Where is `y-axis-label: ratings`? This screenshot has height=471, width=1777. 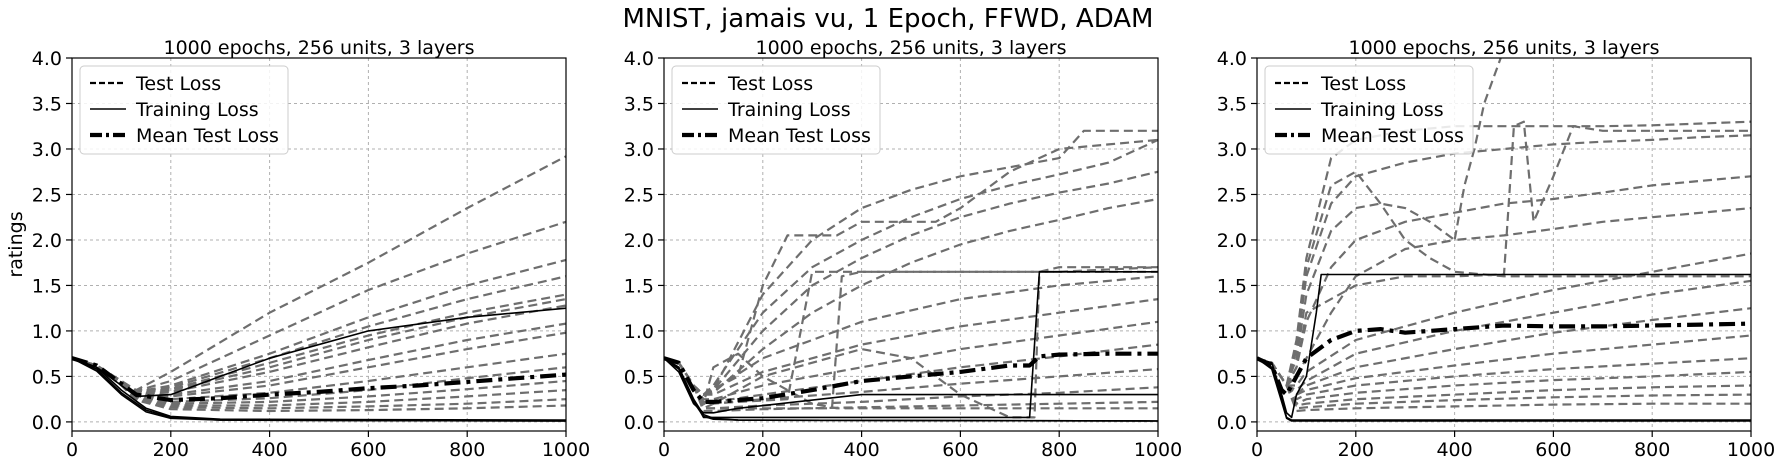 y-axis-label: ratings is located at coordinates (16, 244).